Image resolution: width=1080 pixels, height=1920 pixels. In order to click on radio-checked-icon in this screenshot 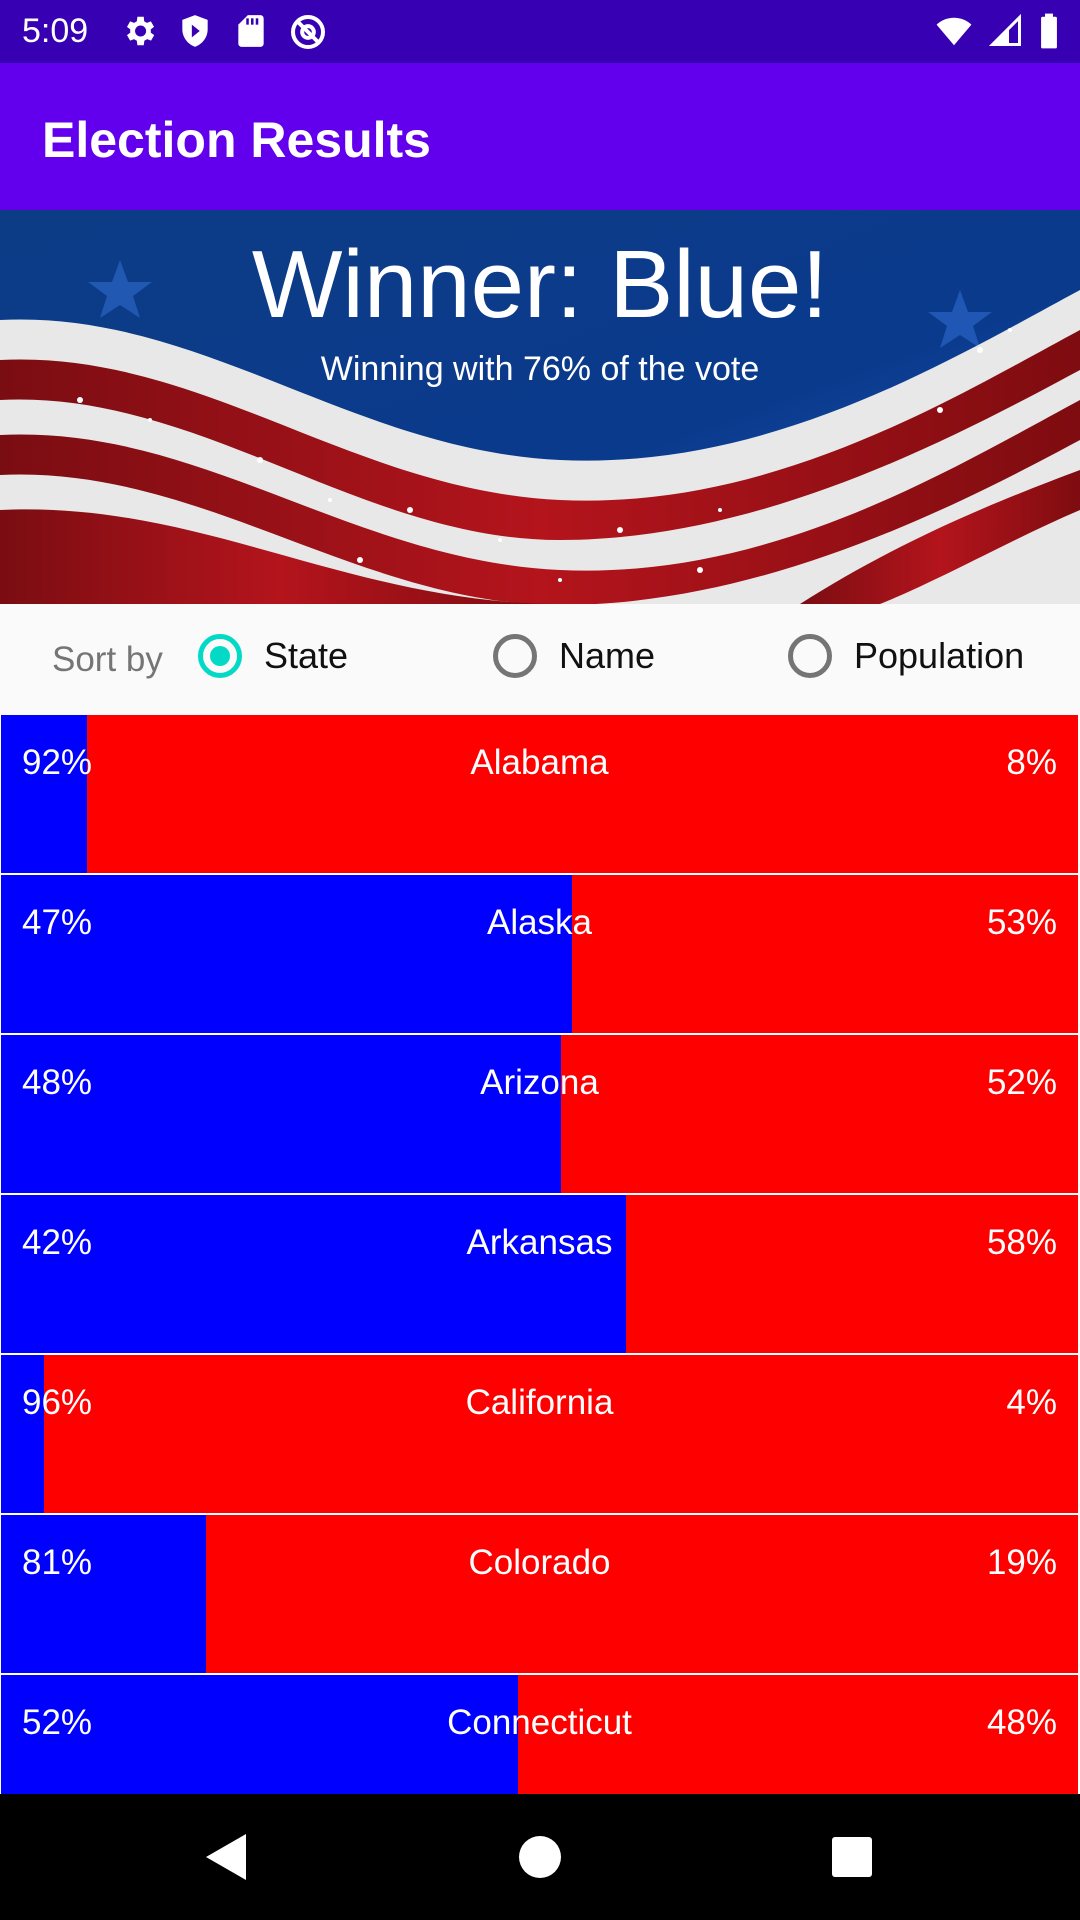, I will do `click(220, 656)`.